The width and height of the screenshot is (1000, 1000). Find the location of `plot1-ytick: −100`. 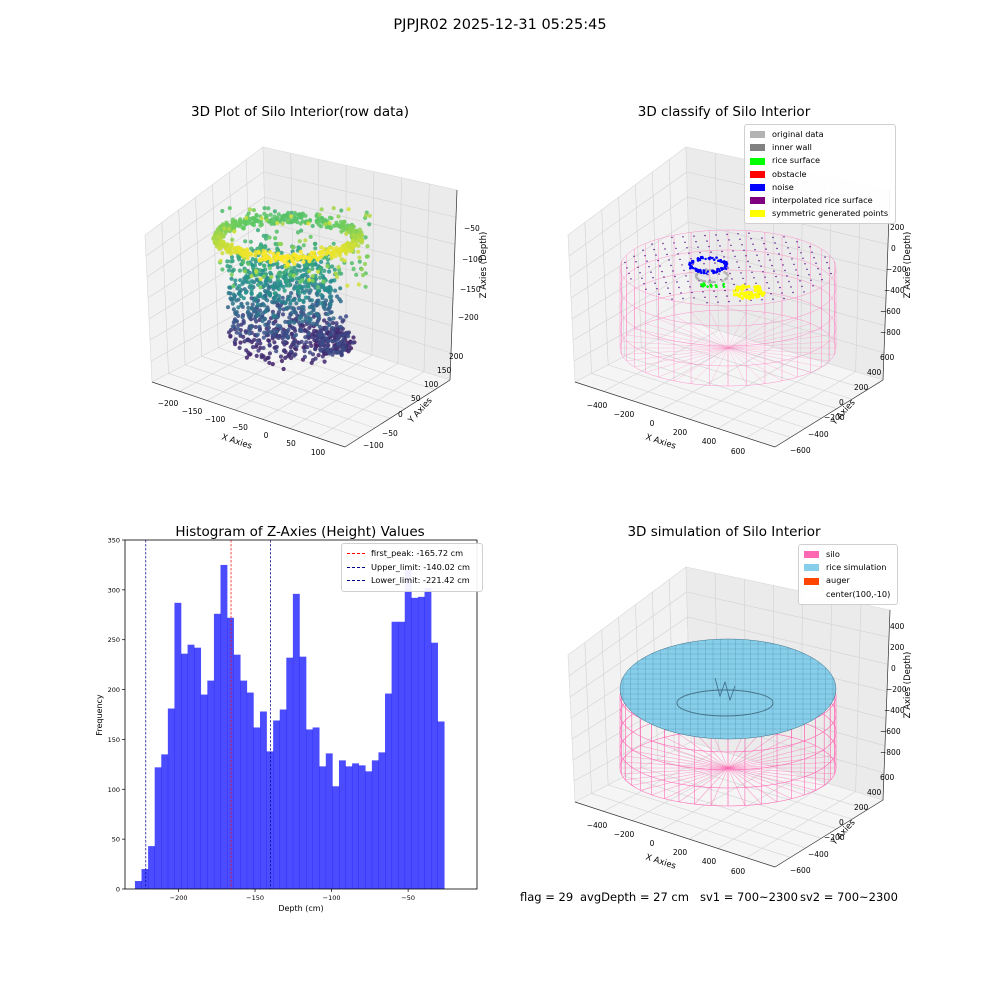

plot1-ytick: −100 is located at coordinates (373, 445).